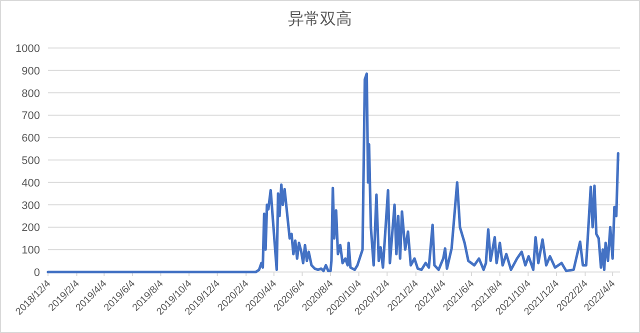 This screenshot has width=640, height=333. I want to click on y-tick-label: 300, so click(31, 206).